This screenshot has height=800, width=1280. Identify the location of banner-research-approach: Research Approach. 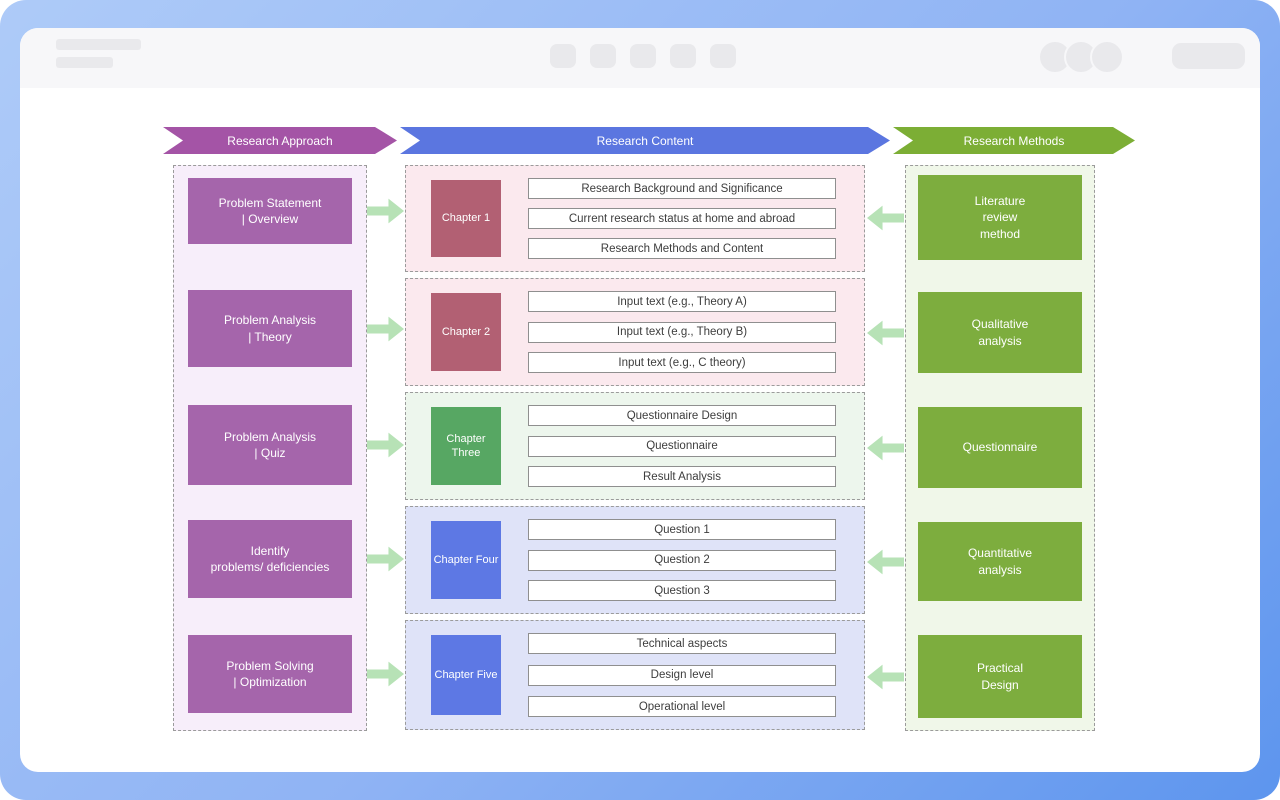
(280, 140).